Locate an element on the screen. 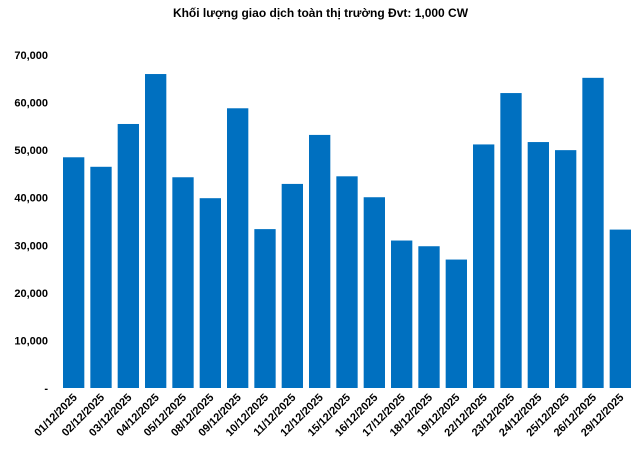  y-tick-label: 70,000 is located at coordinates (31, 56).